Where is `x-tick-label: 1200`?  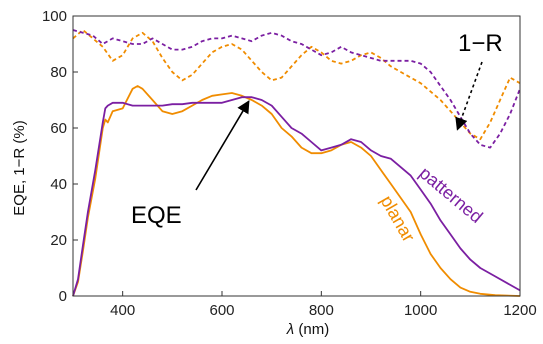 x-tick-label: 1200 is located at coordinates (519, 310).